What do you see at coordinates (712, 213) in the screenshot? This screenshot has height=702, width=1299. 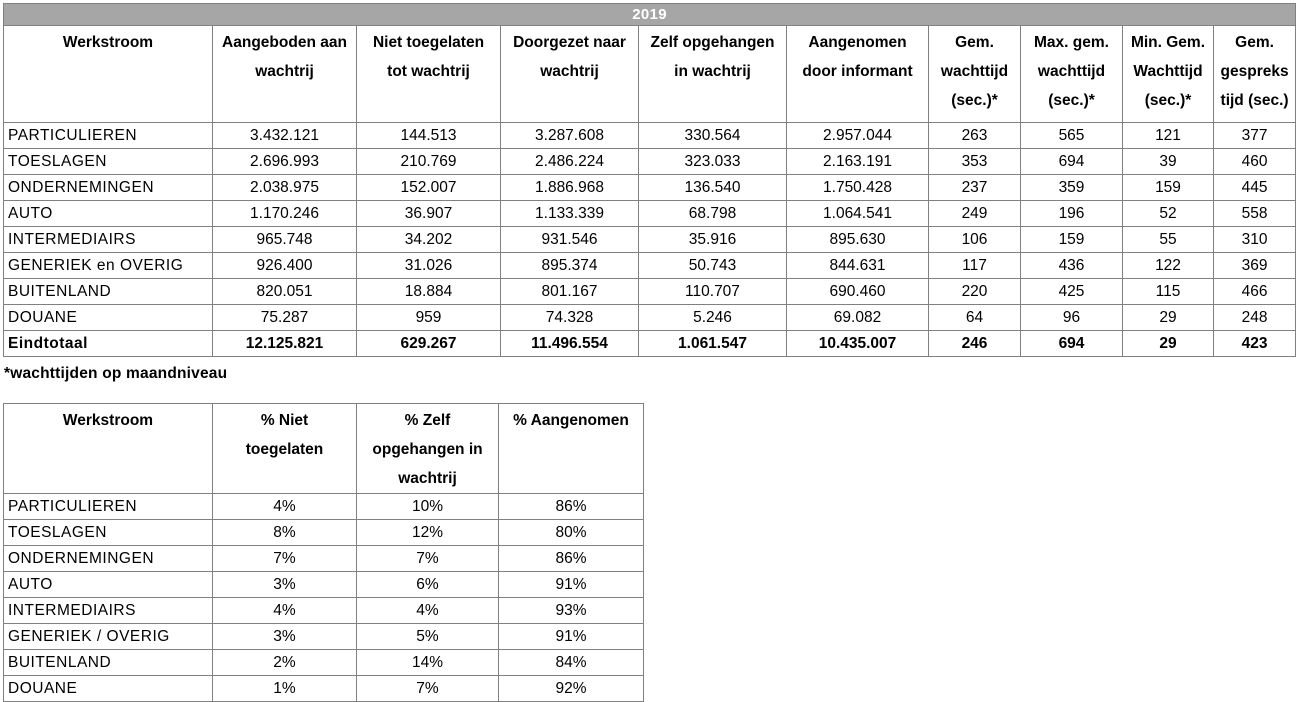 I see `data-cell: 68.798` at bounding box center [712, 213].